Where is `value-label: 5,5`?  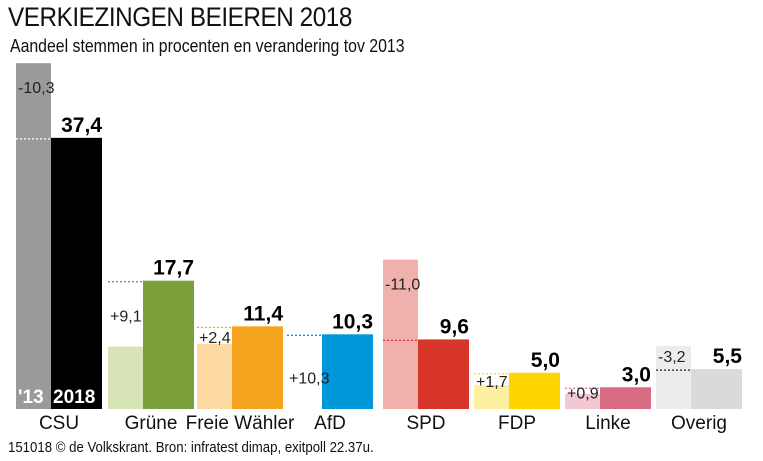
value-label: 5,5 is located at coordinates (728, 356).